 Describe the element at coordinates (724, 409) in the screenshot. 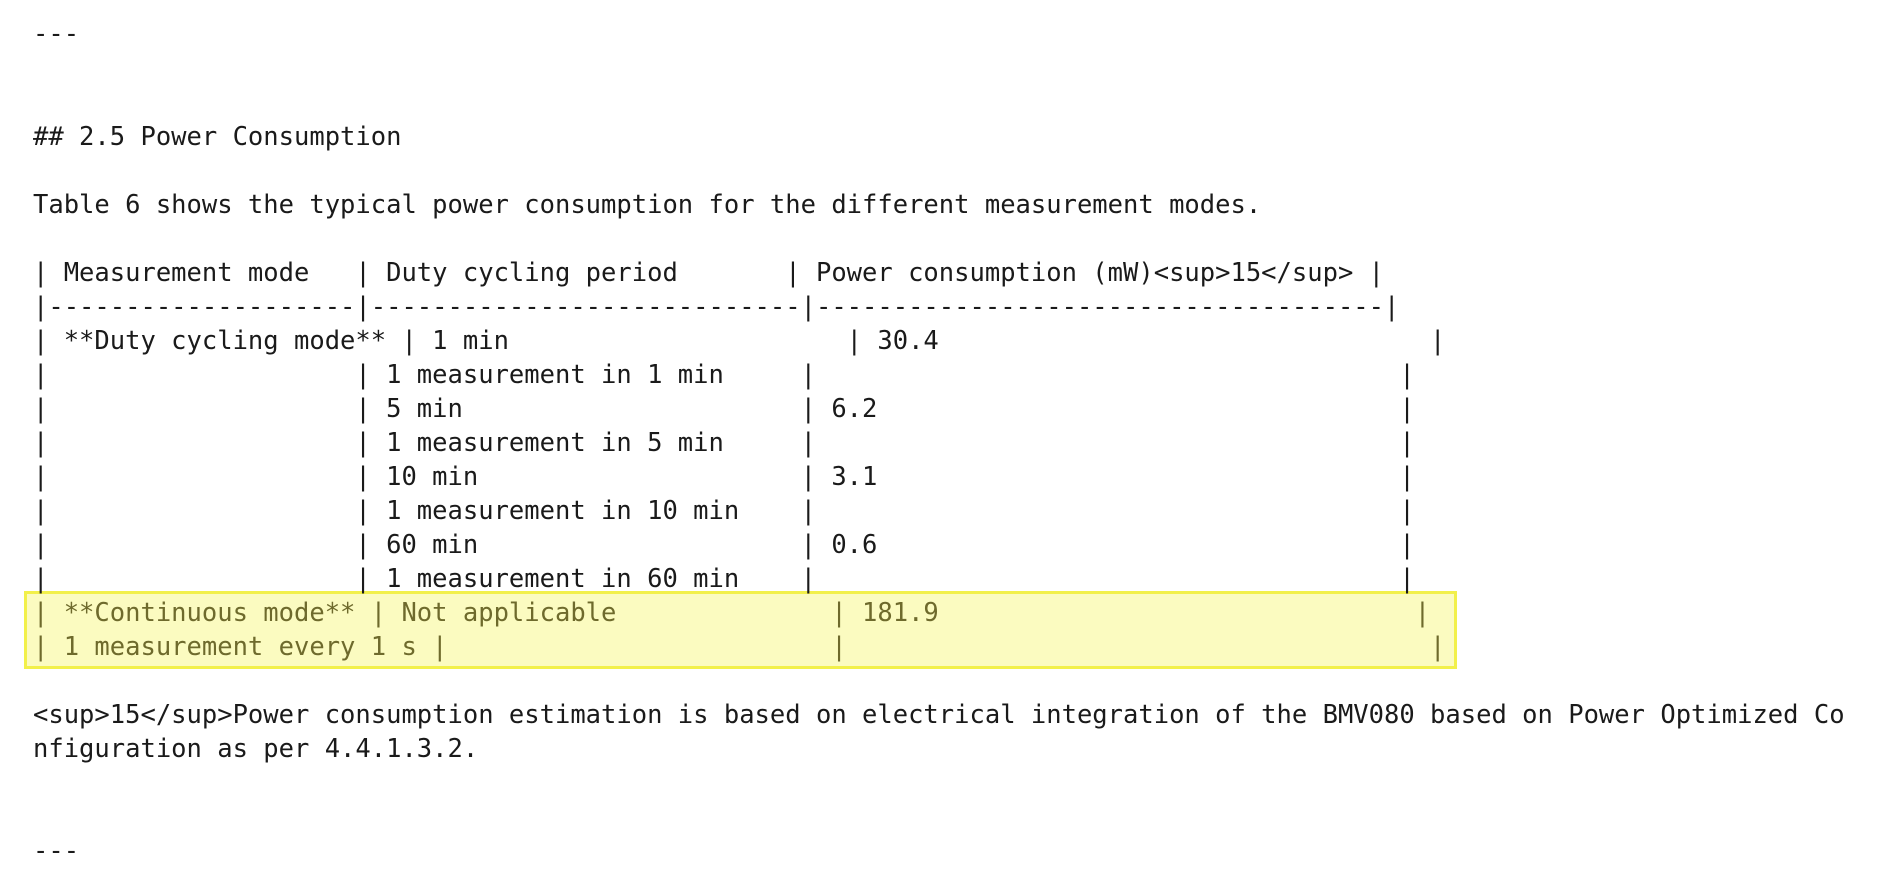

I see `table-row: | | 5 min | 6.2 |` at that location.